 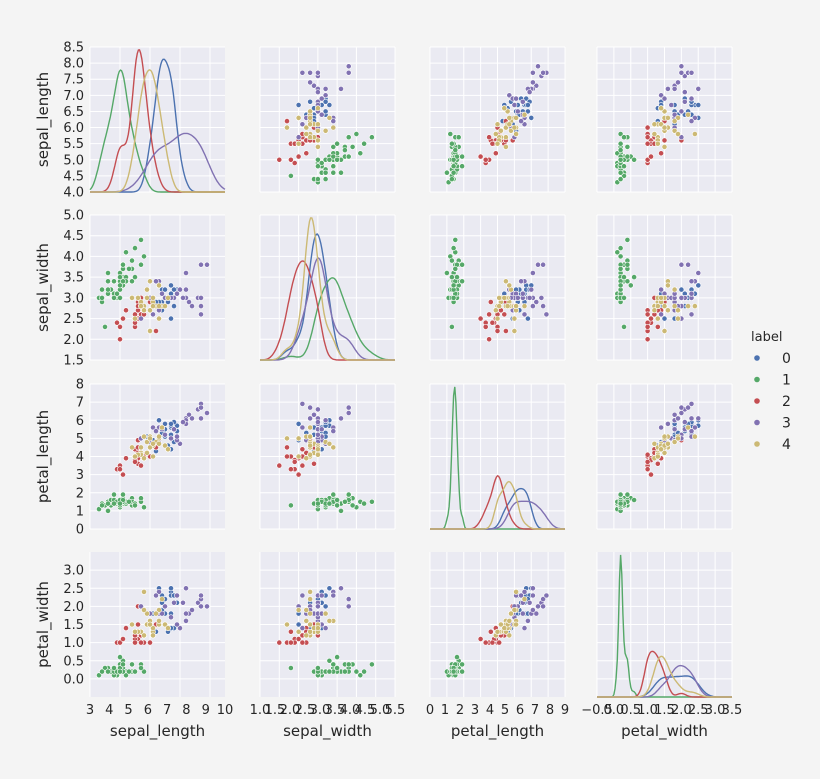 I want to click on x-tick-label: 2.0, so click(x=290, y=710).